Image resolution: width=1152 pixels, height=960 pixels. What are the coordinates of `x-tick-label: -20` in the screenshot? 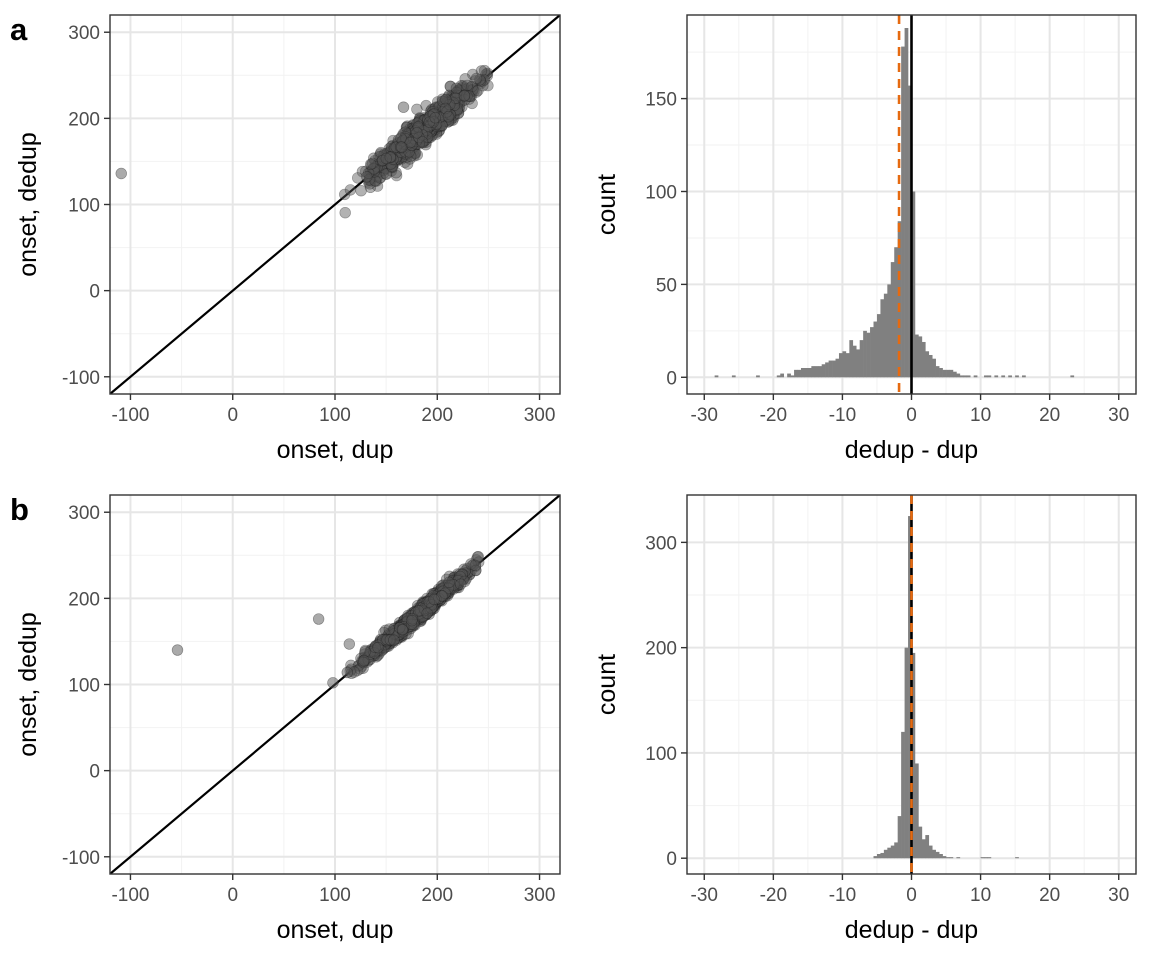 It's located at (773, 415).